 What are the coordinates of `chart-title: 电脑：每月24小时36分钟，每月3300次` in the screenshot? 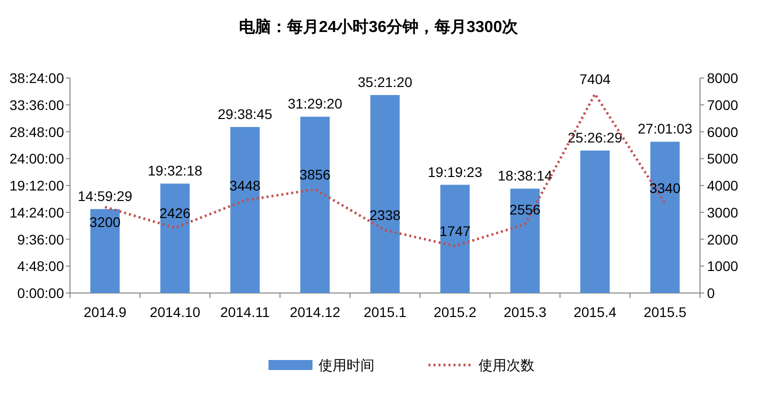 It's located at (379, 27).